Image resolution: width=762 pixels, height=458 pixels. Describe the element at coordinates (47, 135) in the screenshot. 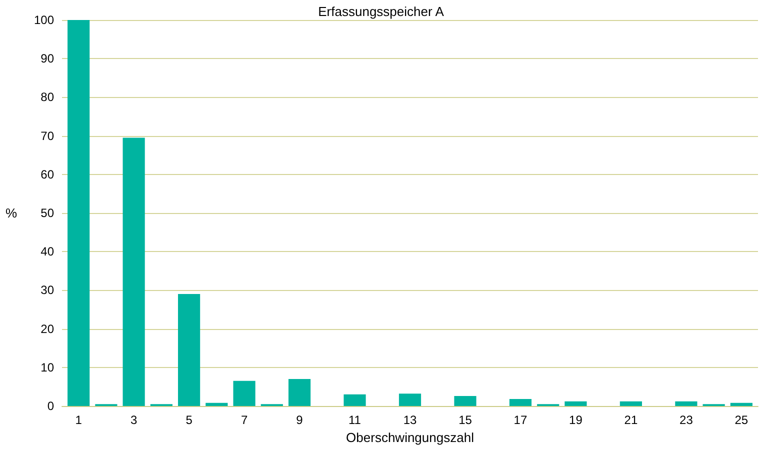

I see `y-tick-label: 70` at that location.